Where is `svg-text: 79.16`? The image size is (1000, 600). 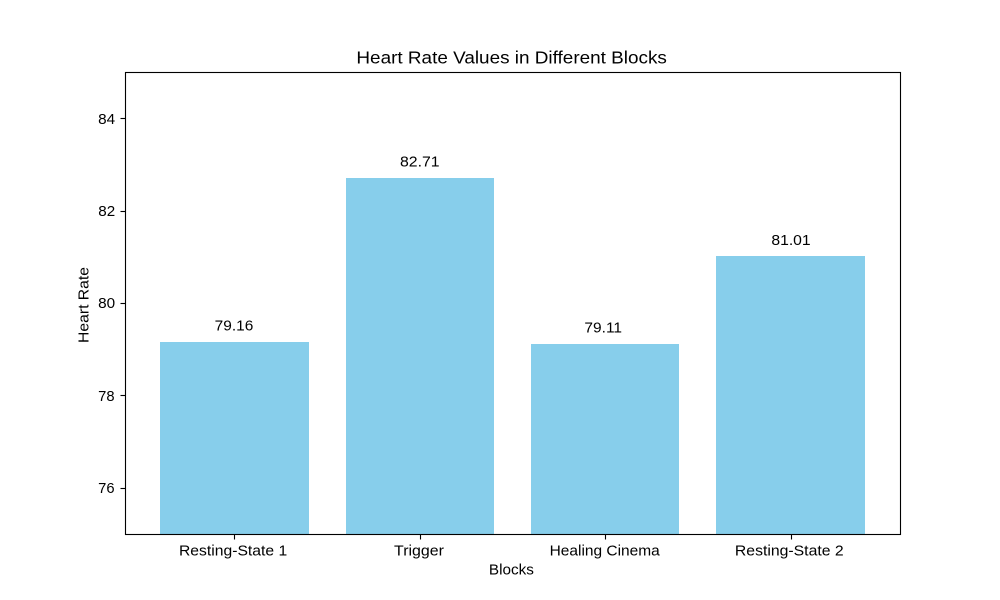 svg-text: 79.16 is located at coordinates (234, 326).